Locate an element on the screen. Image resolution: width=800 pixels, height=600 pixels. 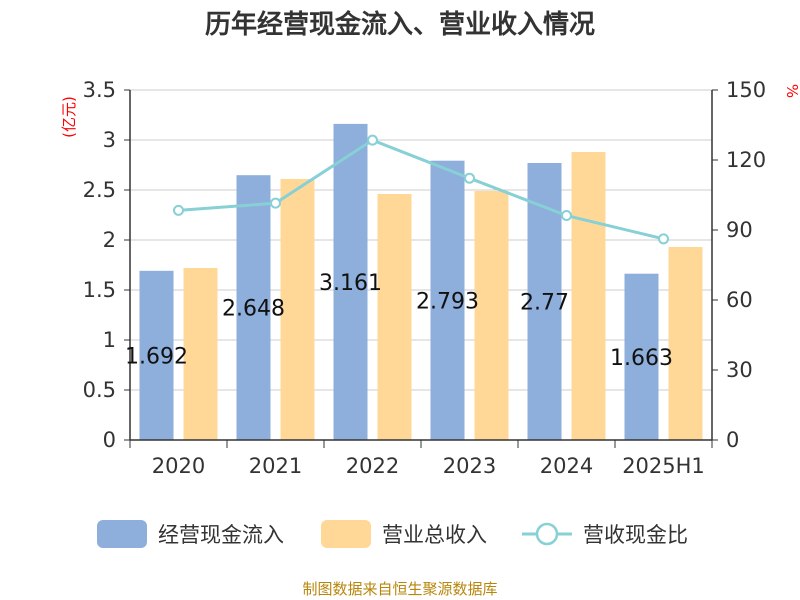
data-label: 1.692 is located at coordinates (156, 356).